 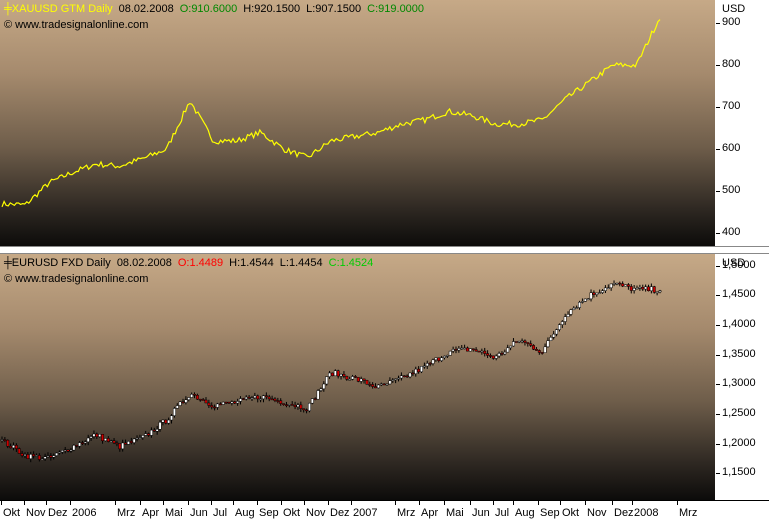 I want to click on eurusd-ytick-label: 1,5000, so click(x=736, y=264).